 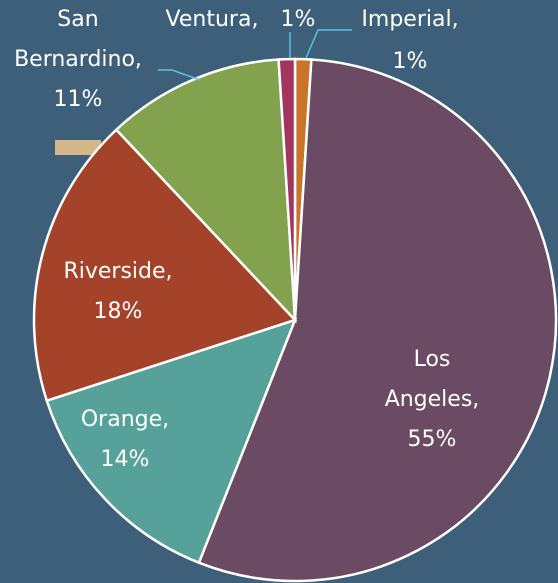 What do you see at coordinates (78, 147) in the screenshot?
I see `legend-fragment` at bounding box center [78, 147].